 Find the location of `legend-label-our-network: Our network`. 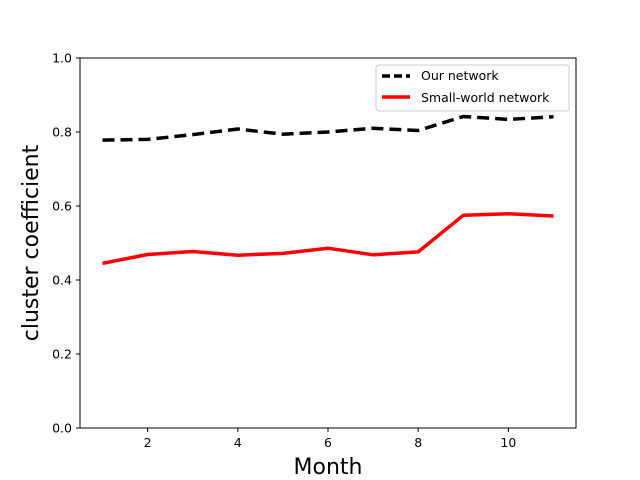

legend-label-our-network: Our network is located at coordinates (460, 75).